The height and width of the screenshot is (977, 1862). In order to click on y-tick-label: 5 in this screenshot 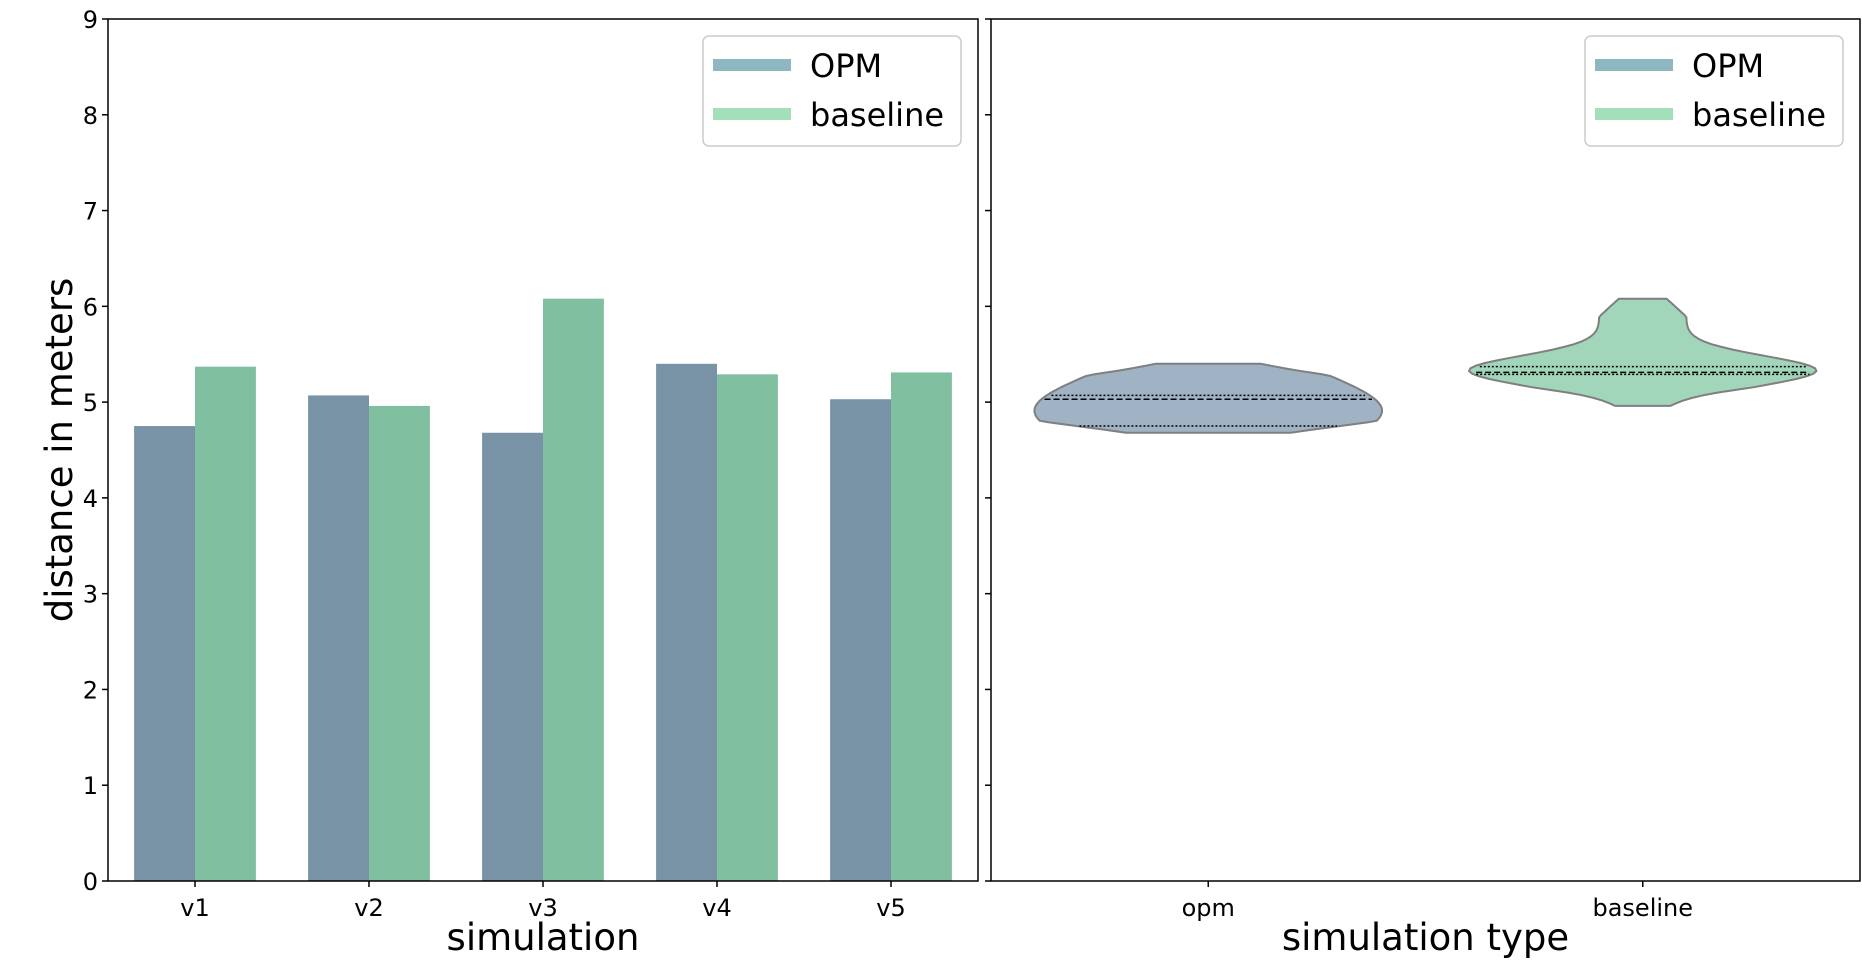, I will do `click(90, 403)`.